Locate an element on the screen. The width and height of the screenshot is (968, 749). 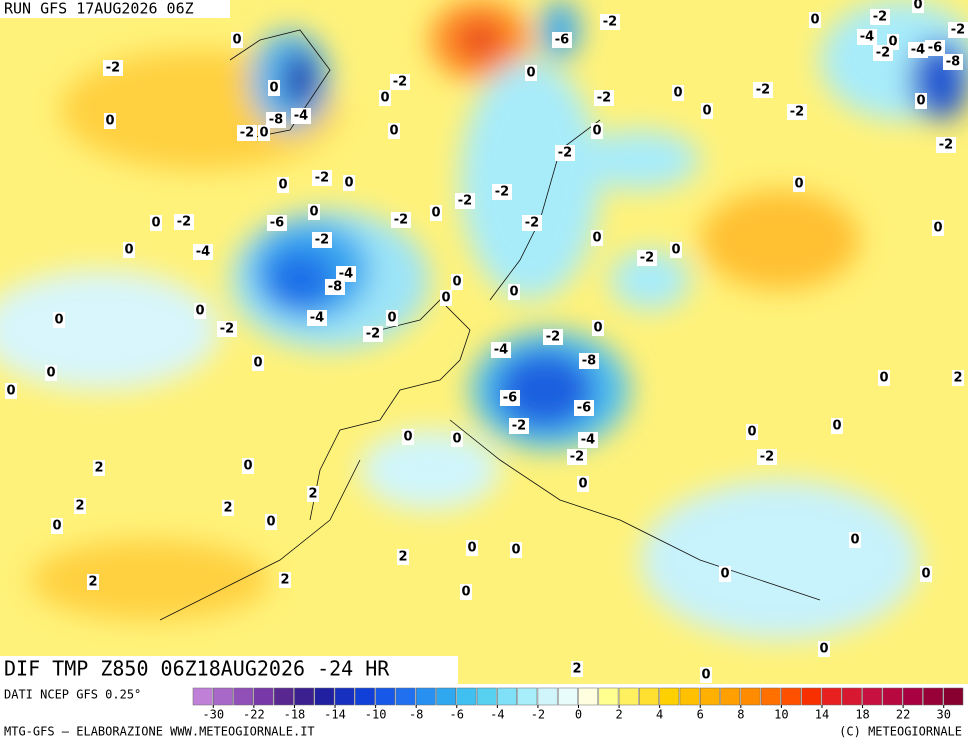
source-note: DATI NCEP GFS 0.25° is located at coordinates (72, 695).